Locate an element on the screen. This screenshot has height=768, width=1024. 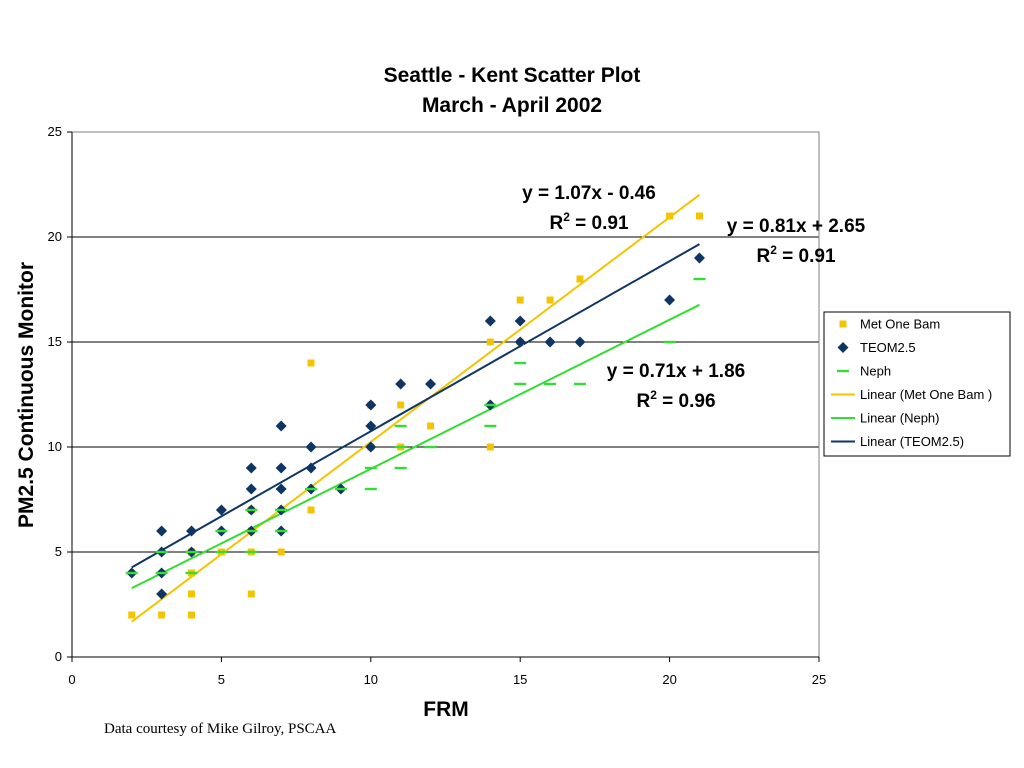
trend-r-squared: R2 = 0.96 is located at coordinates (675, 400).